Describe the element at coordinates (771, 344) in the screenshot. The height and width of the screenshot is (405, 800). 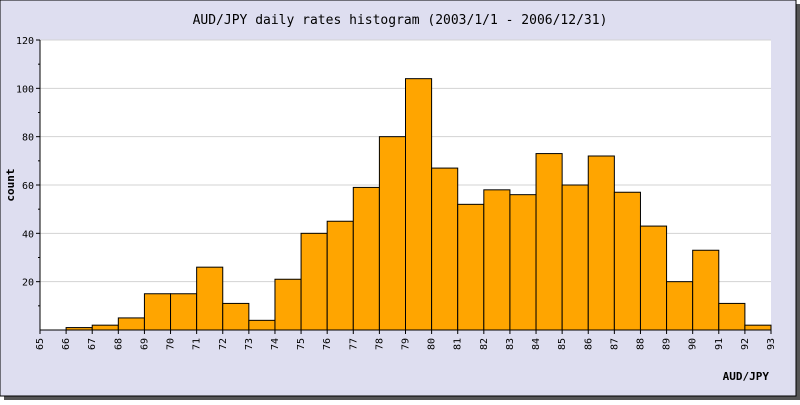
I see `x-tick-label: 93` at that location.